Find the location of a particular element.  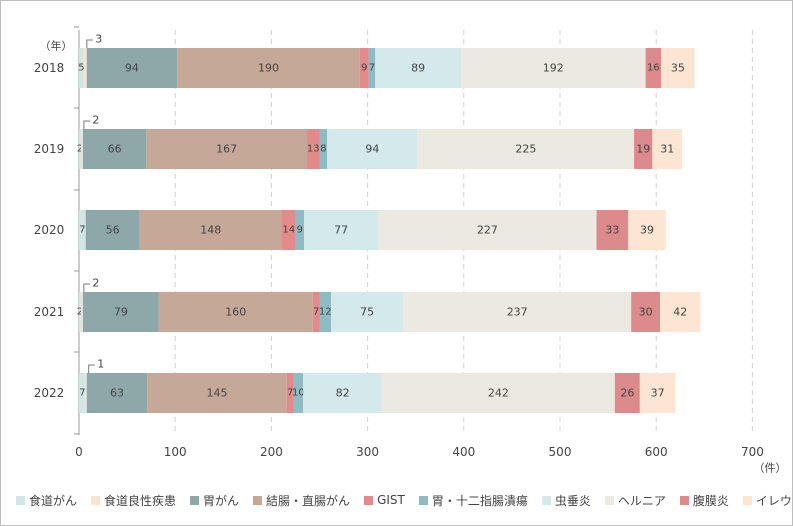

bar-value-label: 31 is located at coordinates (667, 149).